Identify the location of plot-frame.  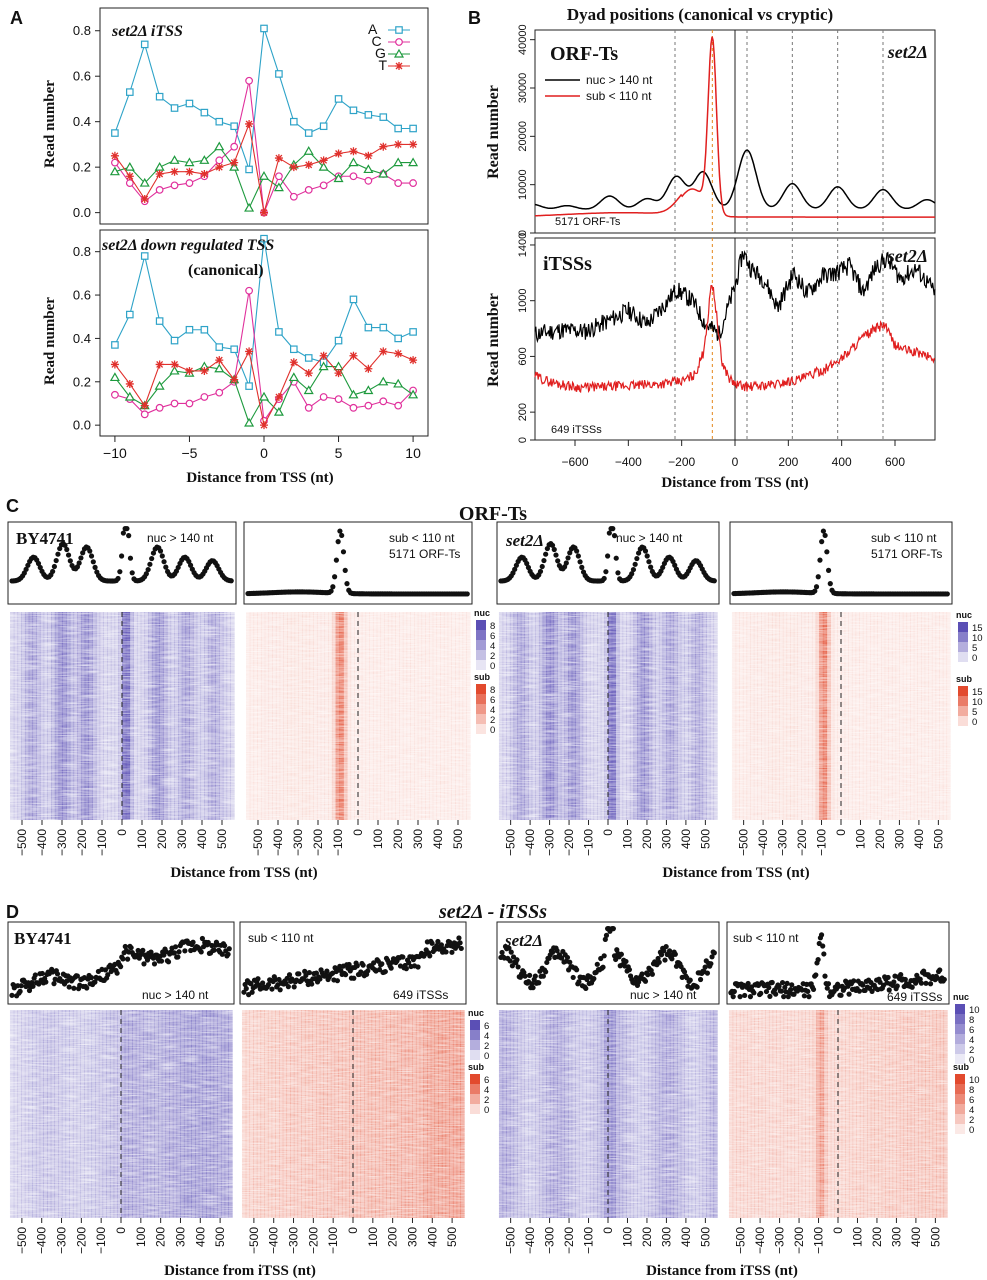
(264, 333).